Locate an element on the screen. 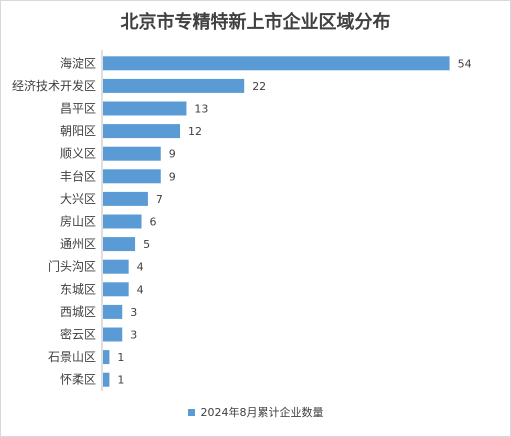  data-label: 5 is located at coordinates (146, 244).